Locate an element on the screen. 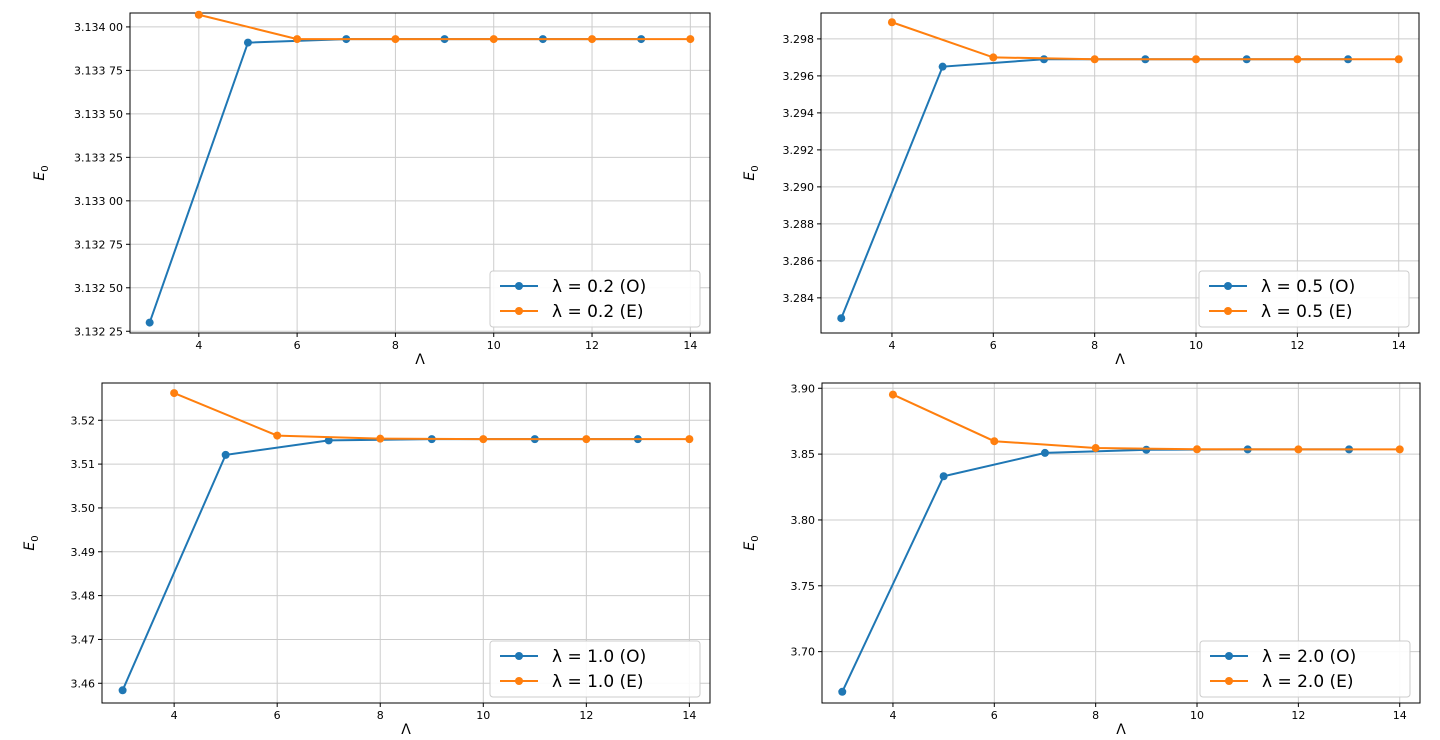  y-tick-label: 3.133 25 is located at coordinates (98, 157).